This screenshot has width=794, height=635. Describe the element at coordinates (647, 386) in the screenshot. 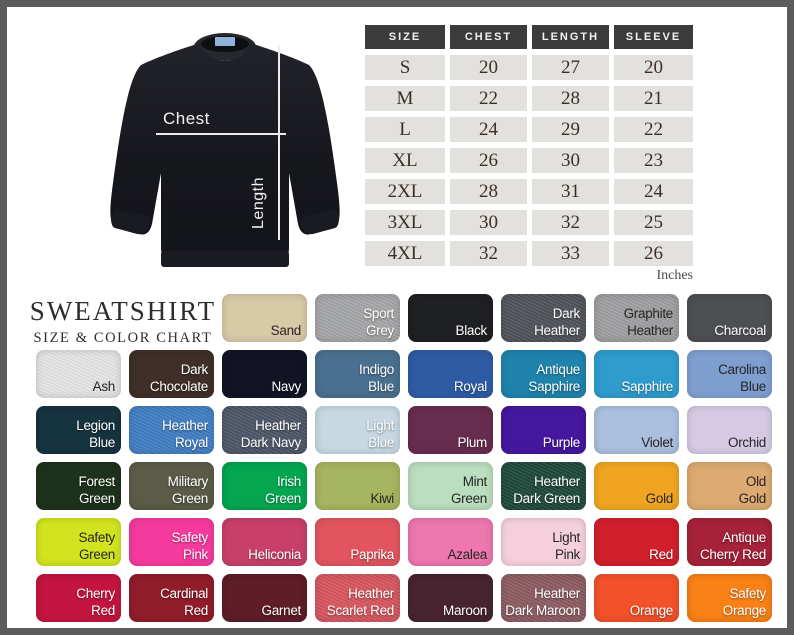

I see `color-swatch-label: Sapphire` at that location.